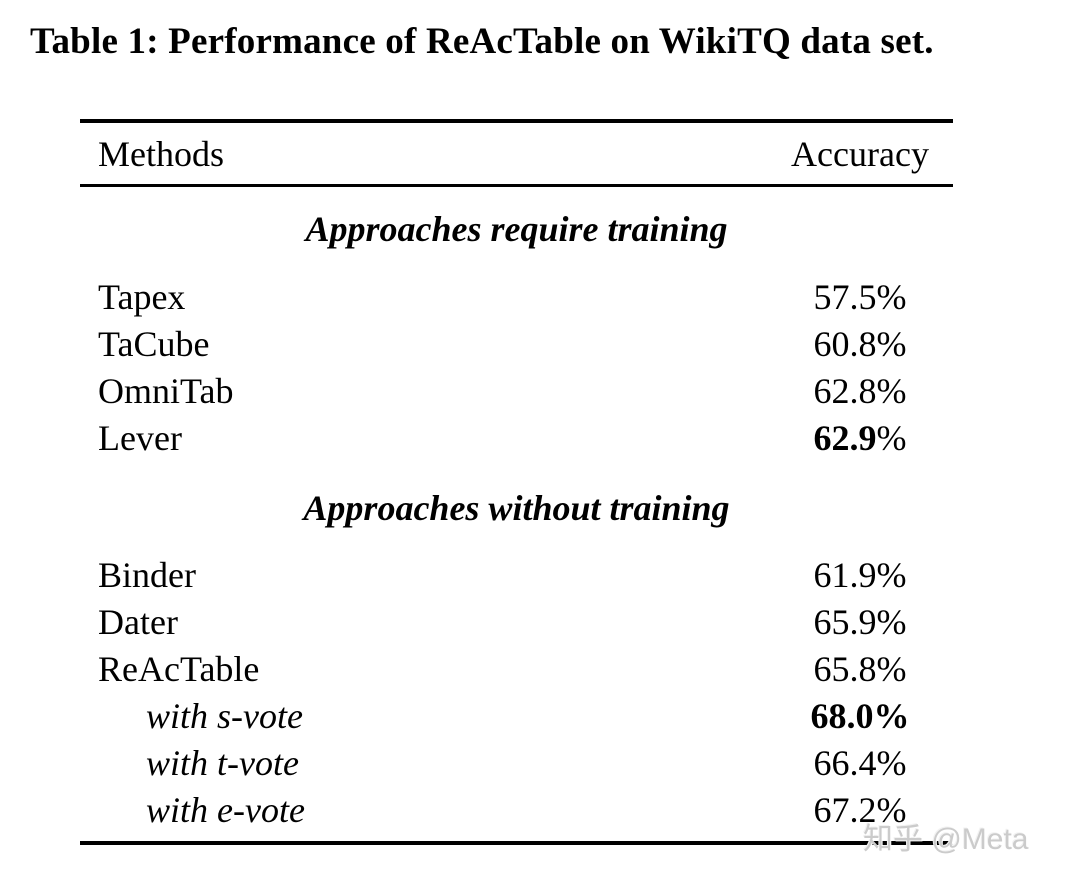  I want to click on table-header-row: Methods Accuracy, so click(516, 153).